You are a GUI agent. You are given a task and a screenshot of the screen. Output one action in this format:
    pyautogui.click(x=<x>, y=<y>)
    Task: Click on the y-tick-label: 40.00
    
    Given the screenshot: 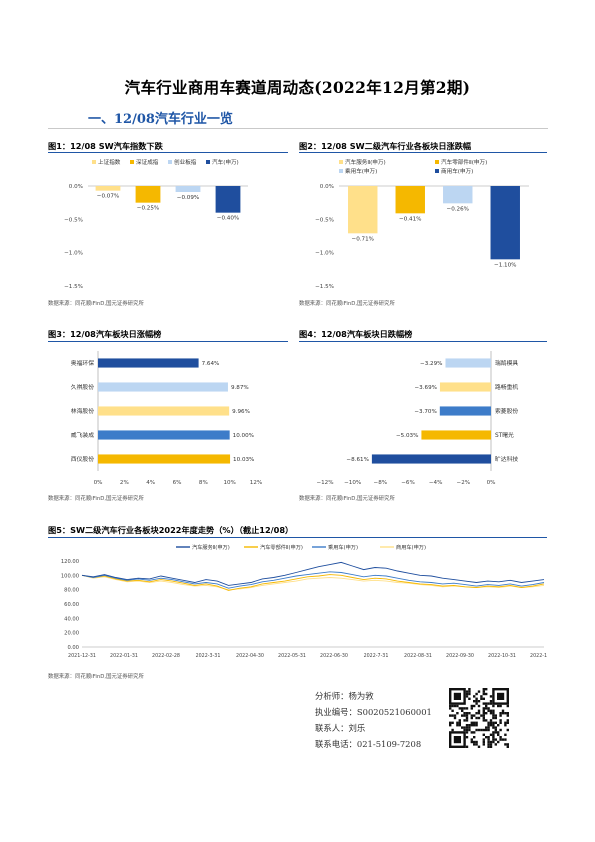 What is the action you would take?
    pyautogui.click(x=71, y=619)
    